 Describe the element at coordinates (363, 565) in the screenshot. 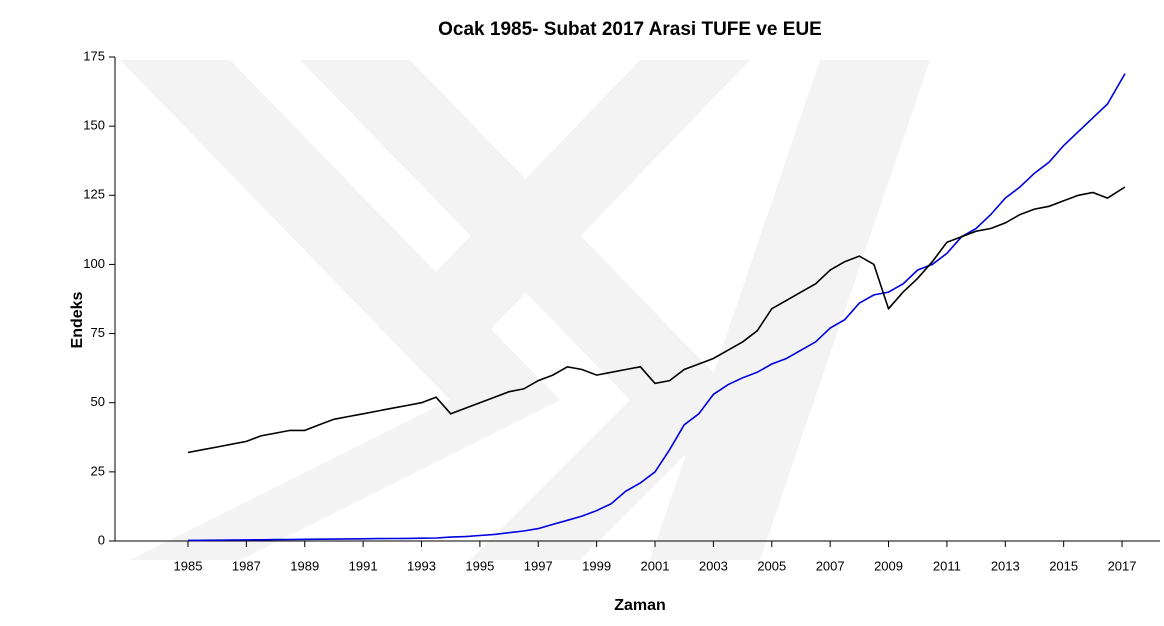

I see `x-tick-label: 1991` at that location.